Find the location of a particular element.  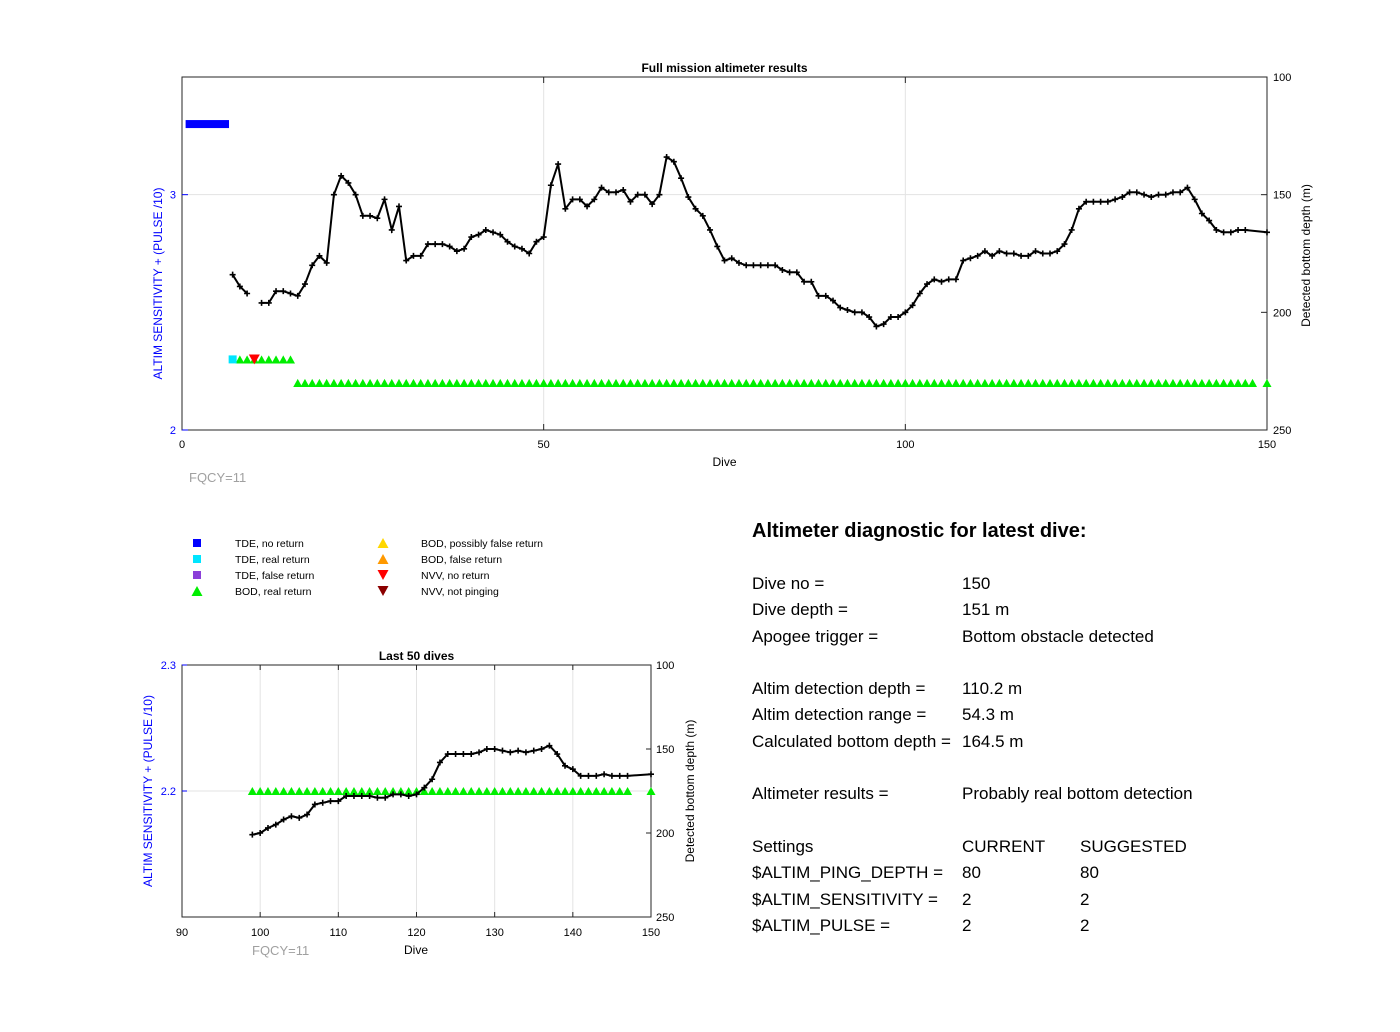

legend-marker is located at coordinates (383, 591).